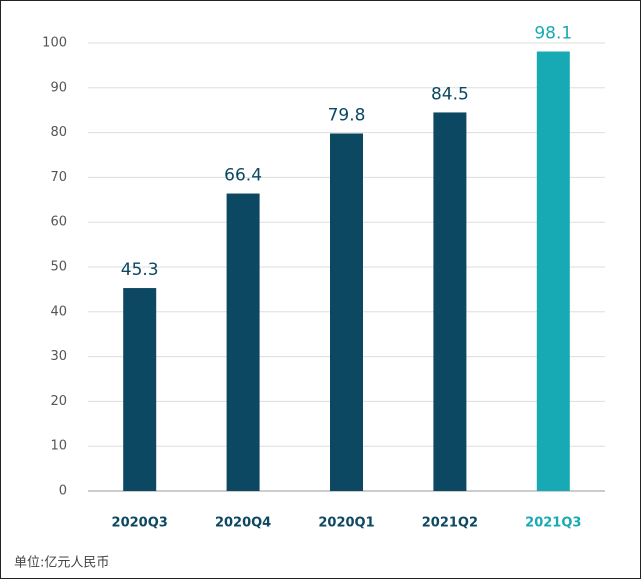  I want to click on x-tick-label: 2021Q3, so click(553, 523).